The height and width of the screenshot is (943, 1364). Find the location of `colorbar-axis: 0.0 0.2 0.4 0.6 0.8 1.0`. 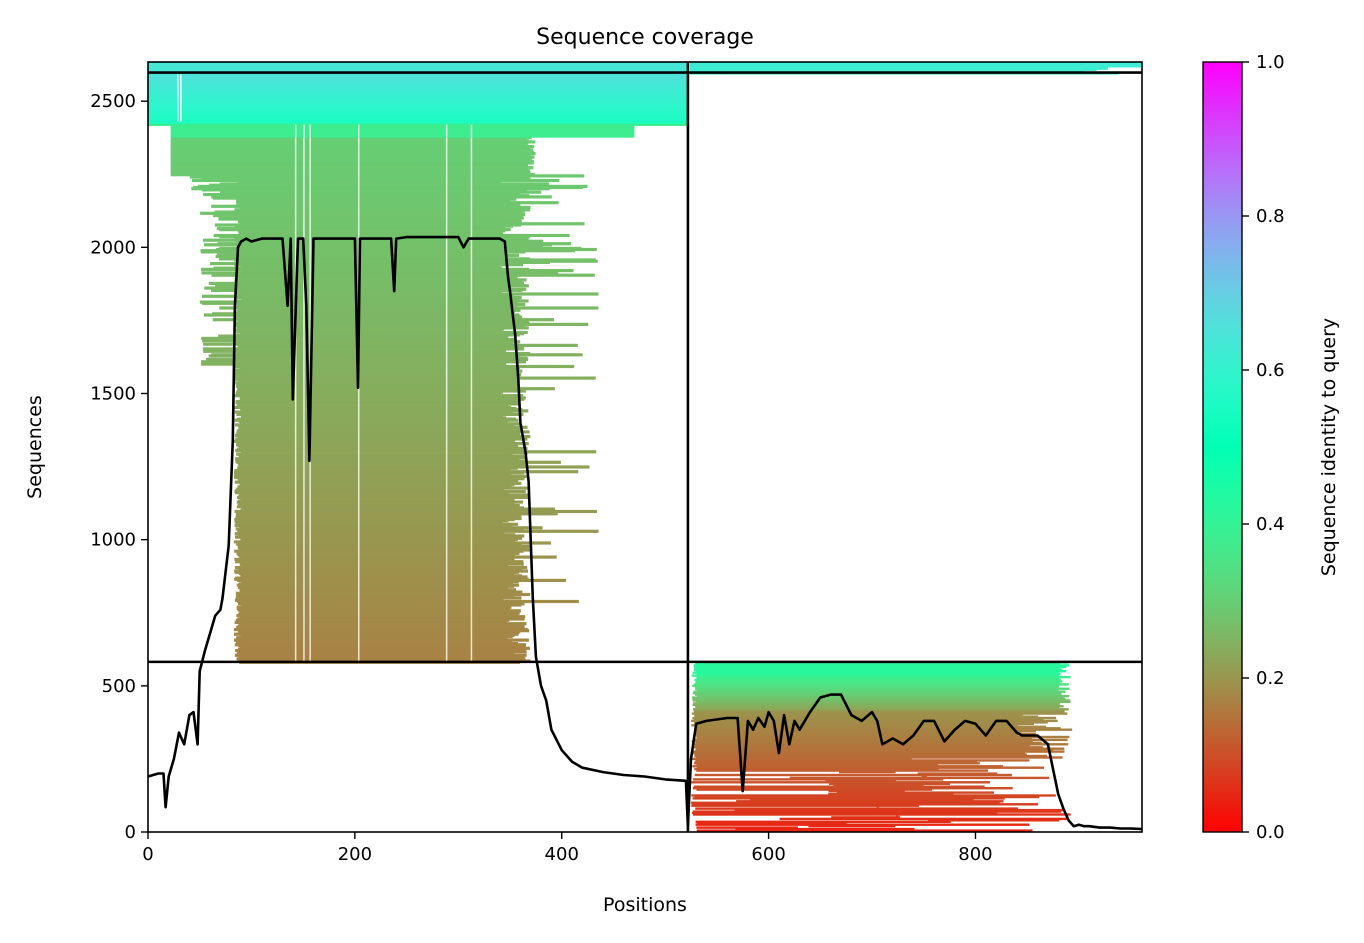

colorbar-axis: 0.0 0.2 0.4 0.6 0.8 1.0 is located at coordinates (1263, 447).